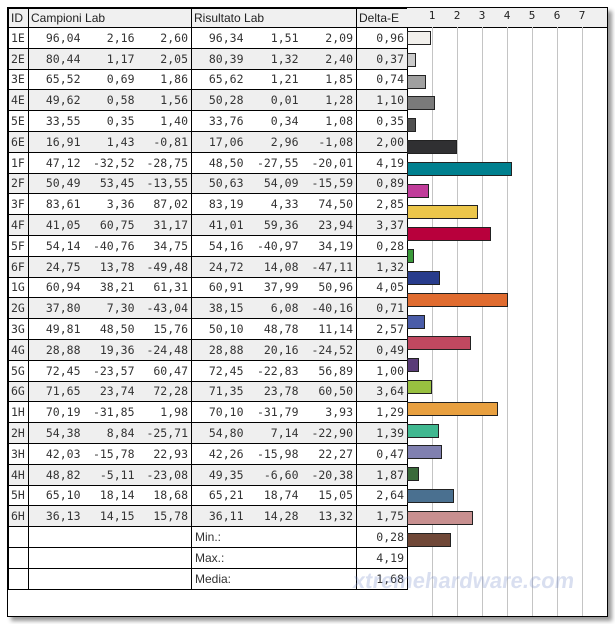 The width and height of the screenshot is (615, 624). What do you see at coordinates (382, 370) in the screenshot?
I see `delta-e-value: 1,00` at bounding box center [382, 370].